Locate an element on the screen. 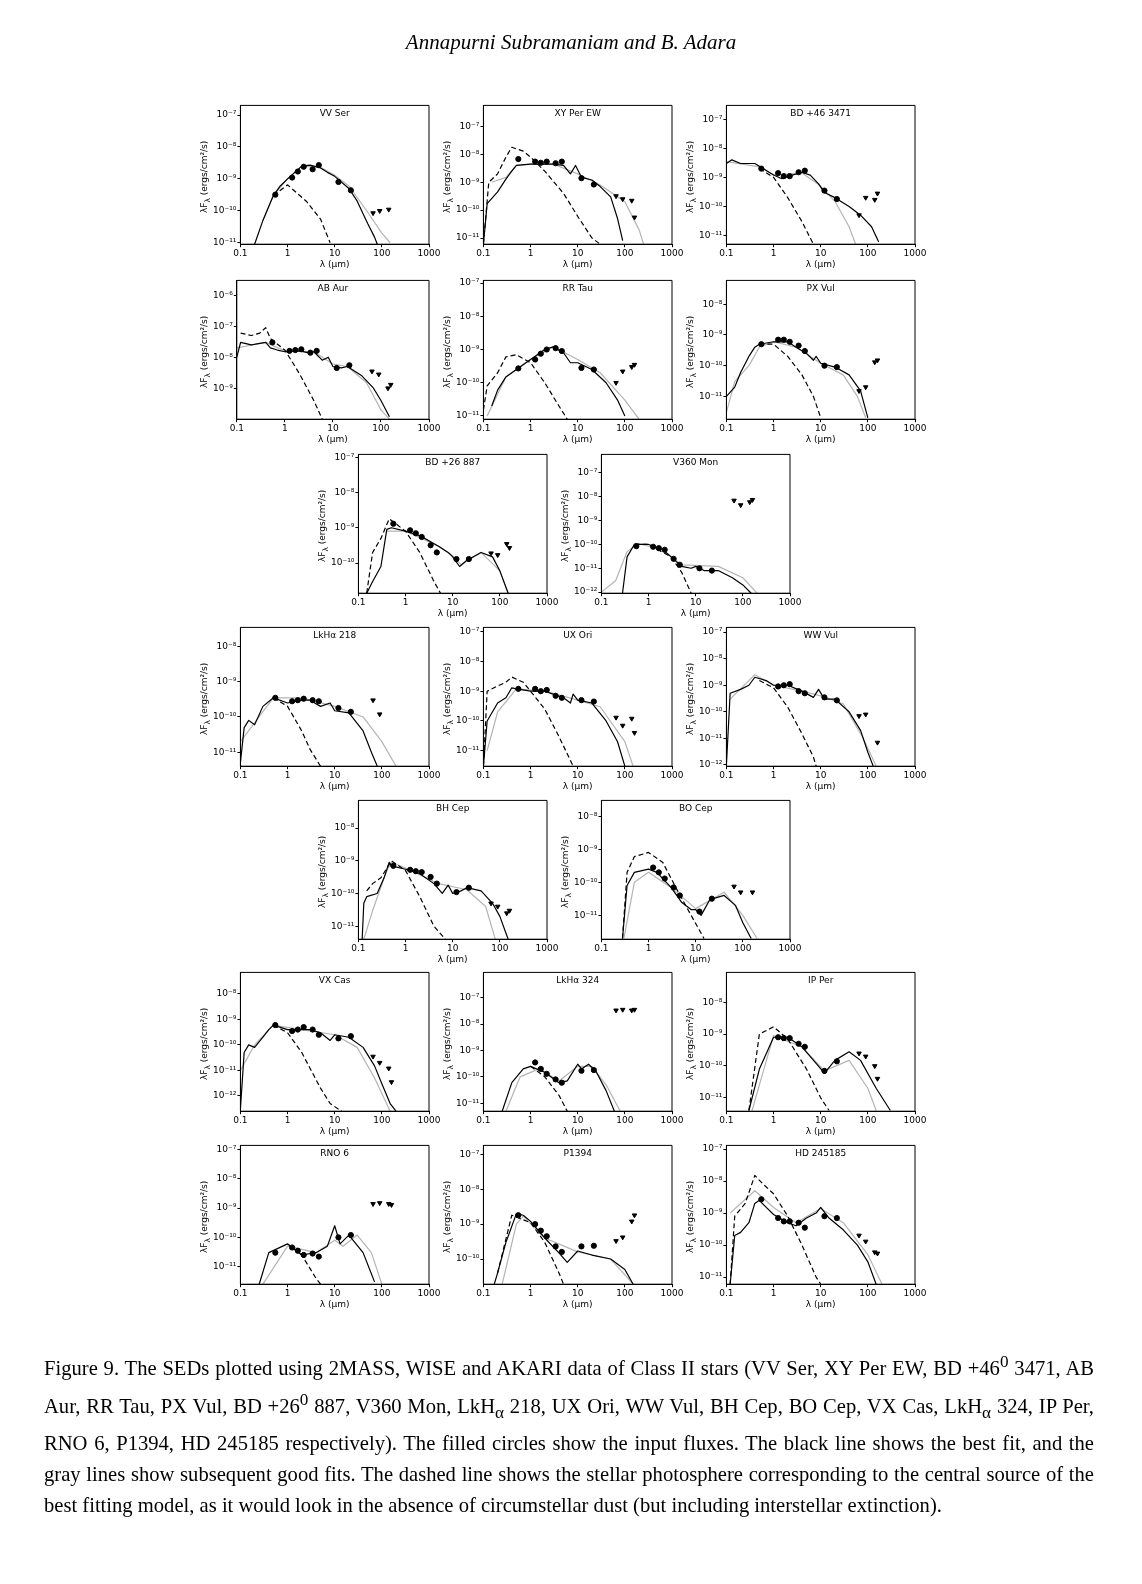 The width and height of the screenshot is (1142, 1584). chart-title: BD +26 887 is located at coordinates (453, 462).